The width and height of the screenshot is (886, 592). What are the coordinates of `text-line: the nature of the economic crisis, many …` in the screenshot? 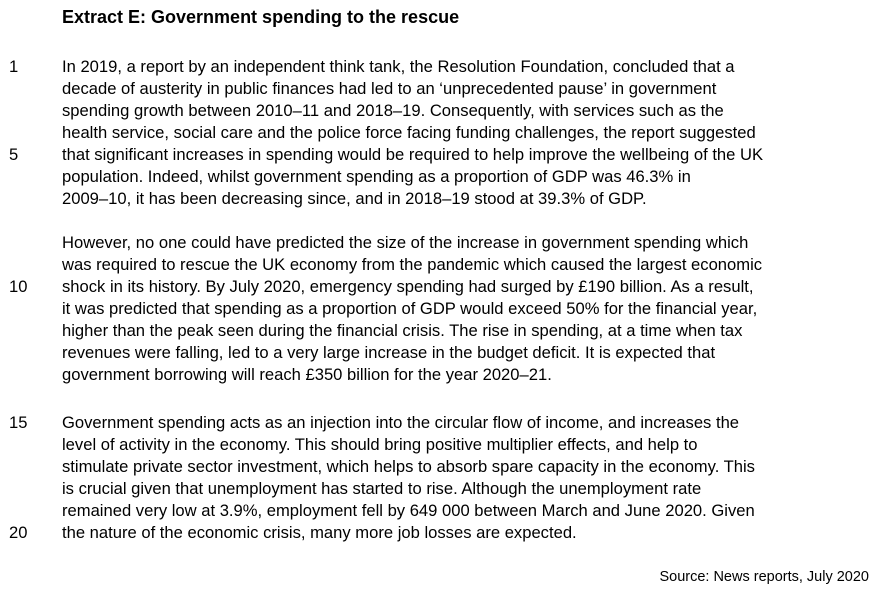 It's located at (319, 532).